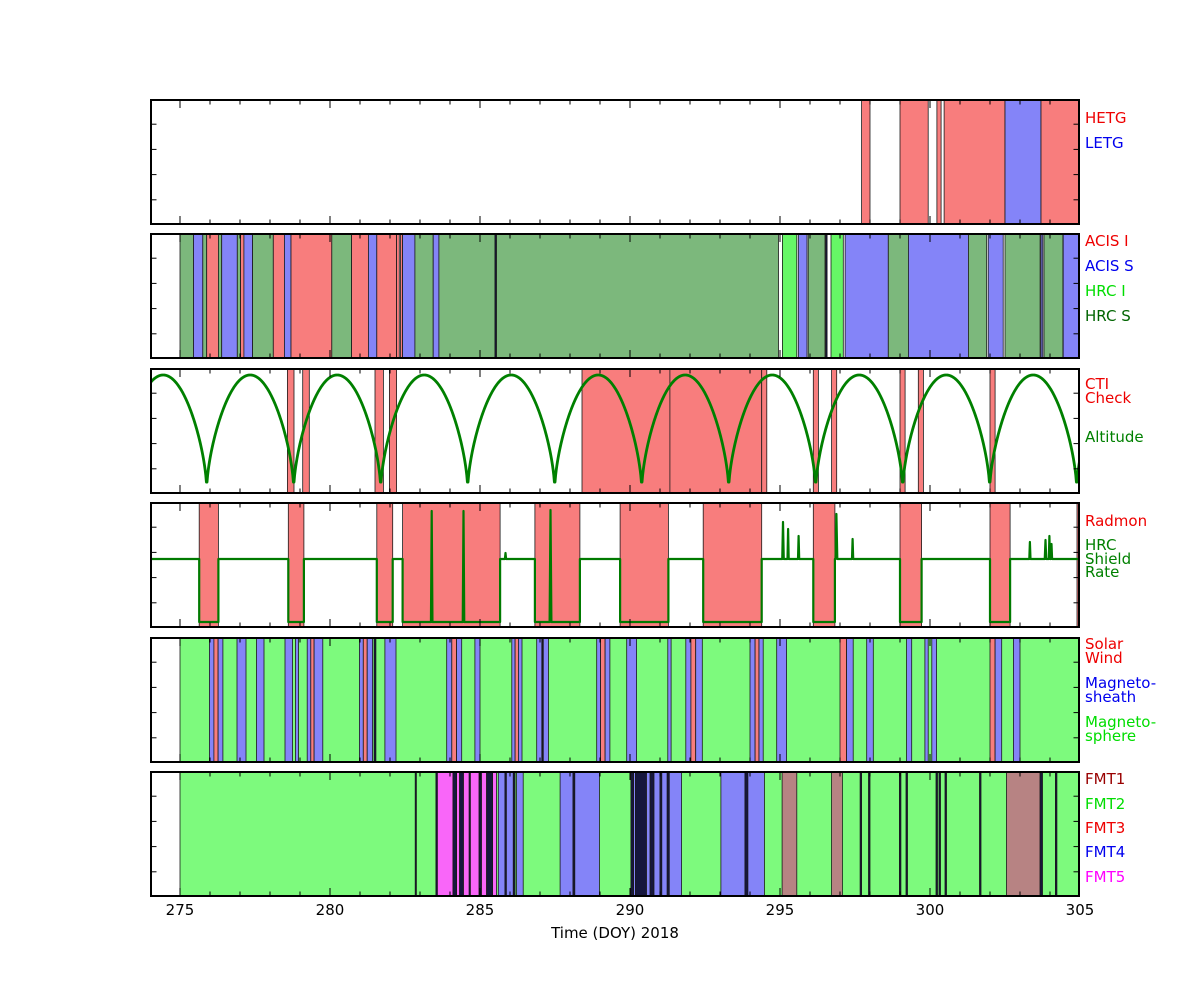 This screenshot has width=1200, height=1000. Describe the element at coordinates (1105, 877) in the screenshot. I see `legend-fmt5: FMT5` at that location.